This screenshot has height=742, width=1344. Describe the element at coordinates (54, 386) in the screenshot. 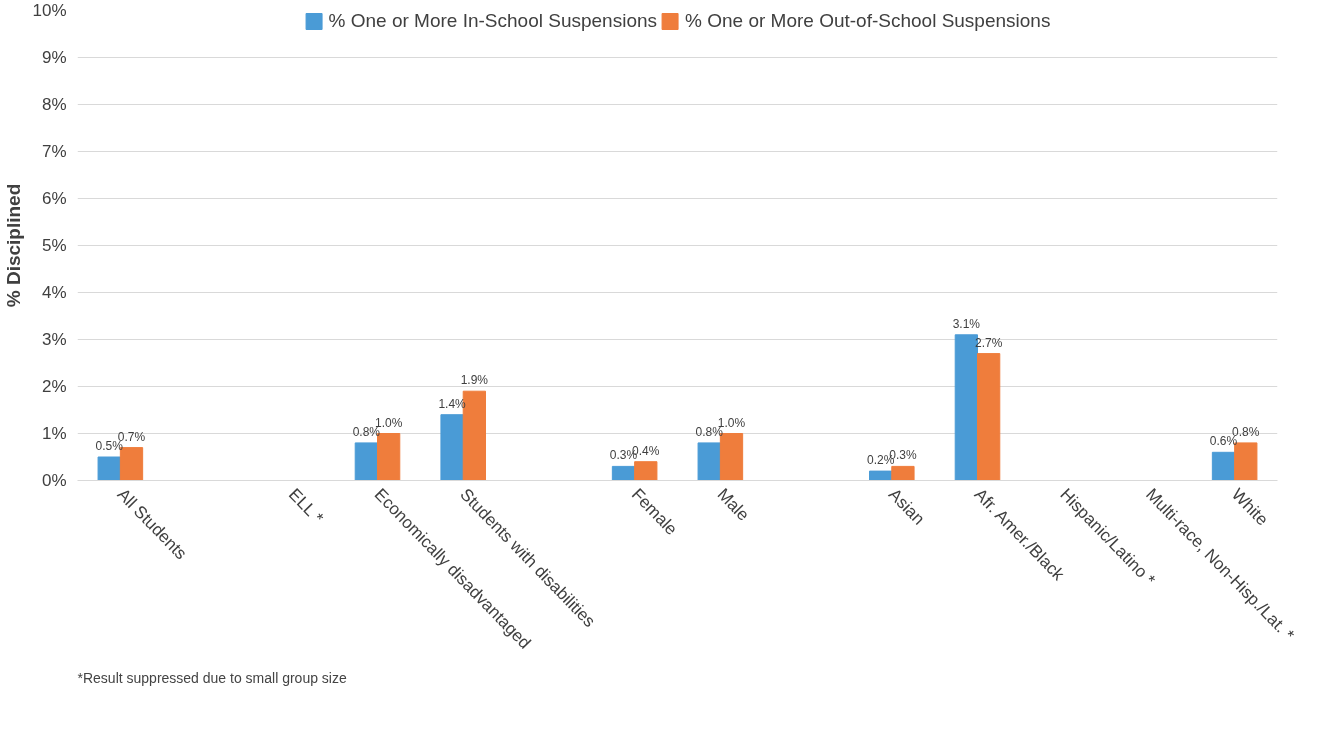

I see `y-tick-label: 2%` at that location.